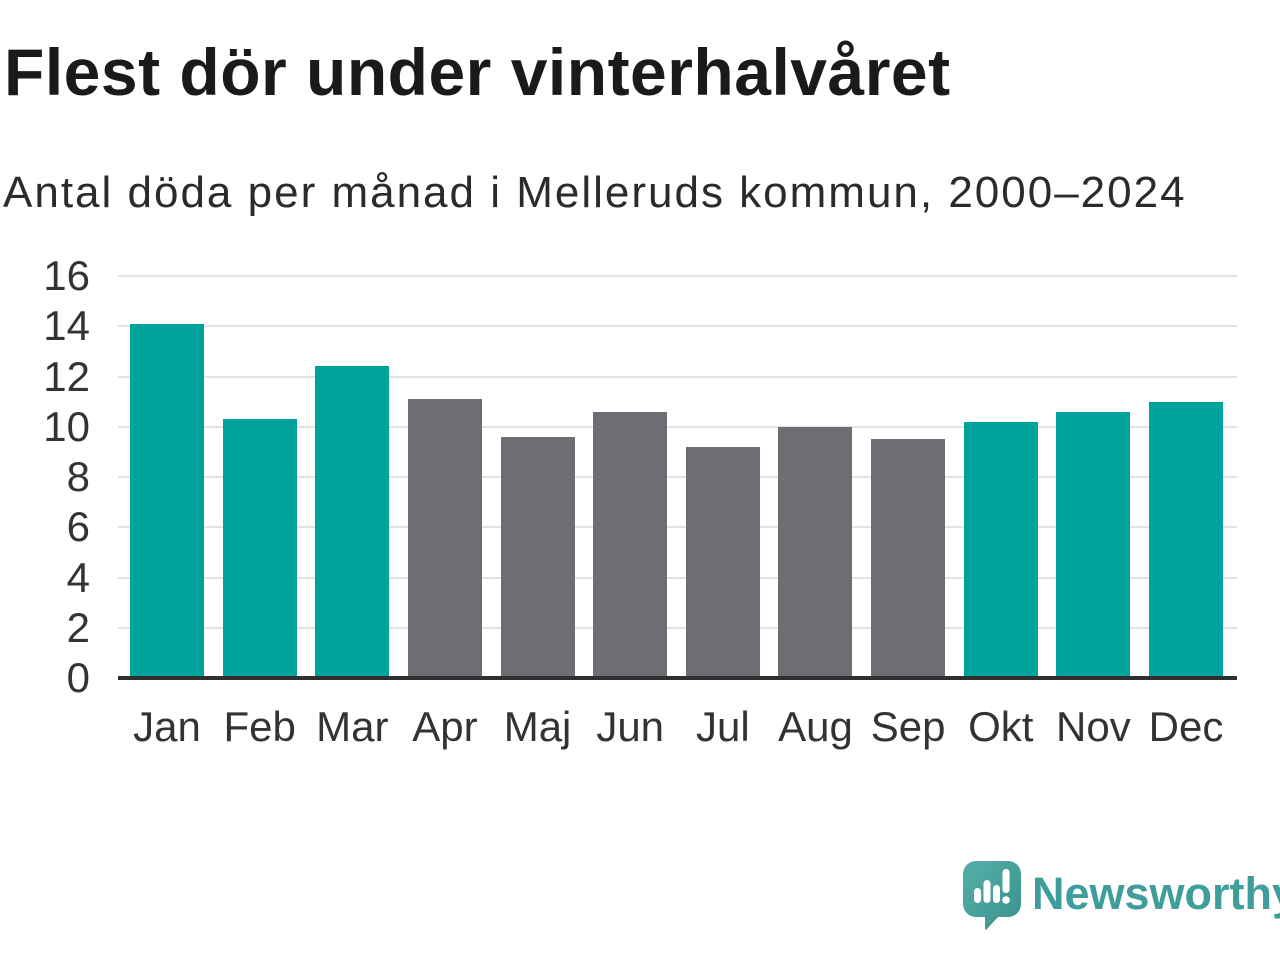 Image resolution: width=1280 pixels, height=960 pixels. I want to click on x-tick-label-feb: Feb, so click(259, 726).